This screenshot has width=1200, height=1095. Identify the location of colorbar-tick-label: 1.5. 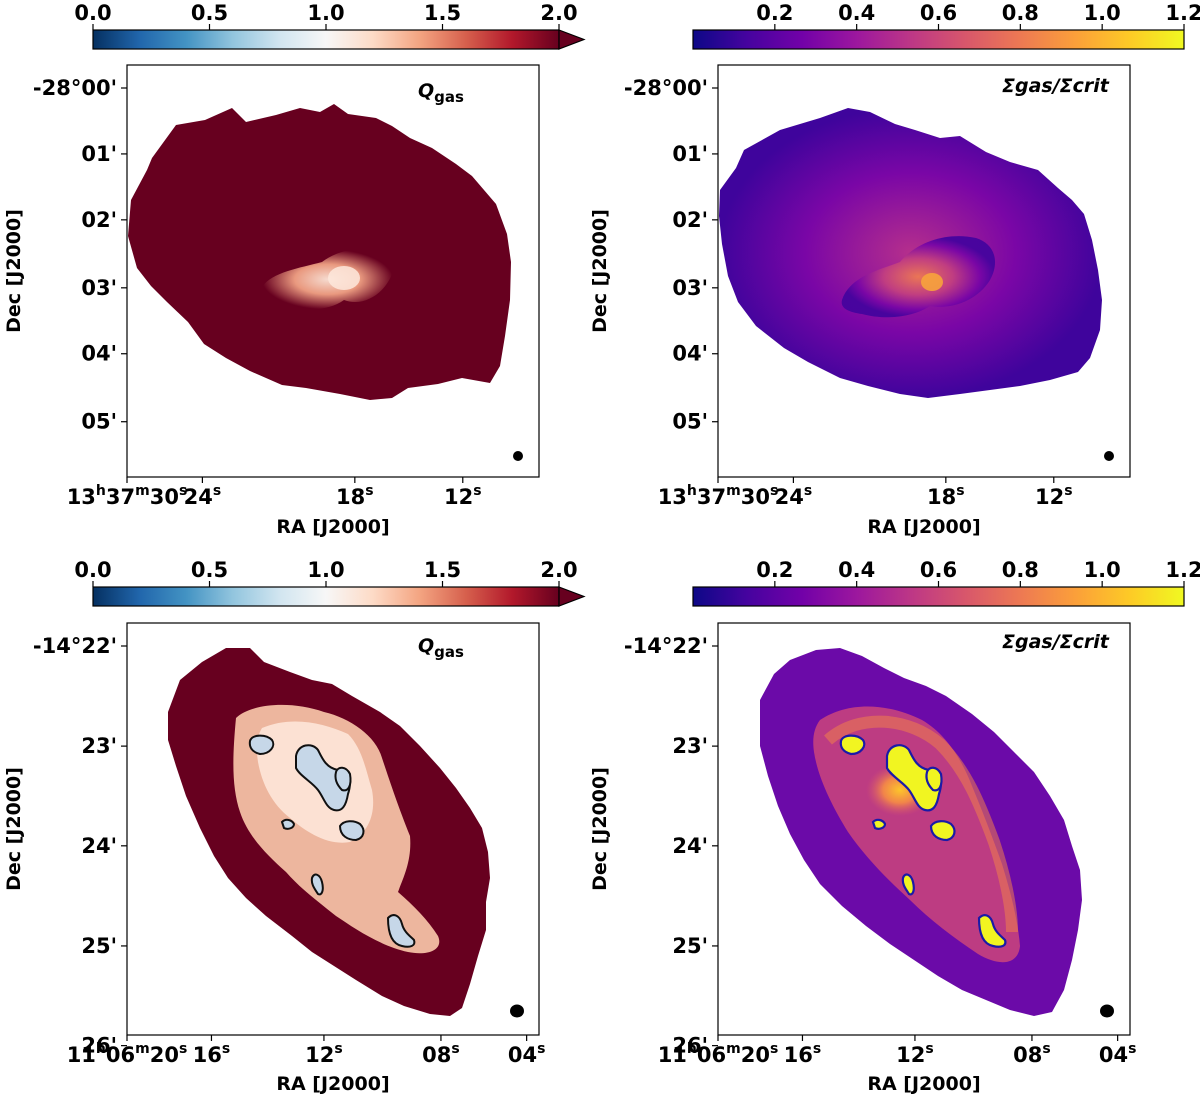
(442, 13).